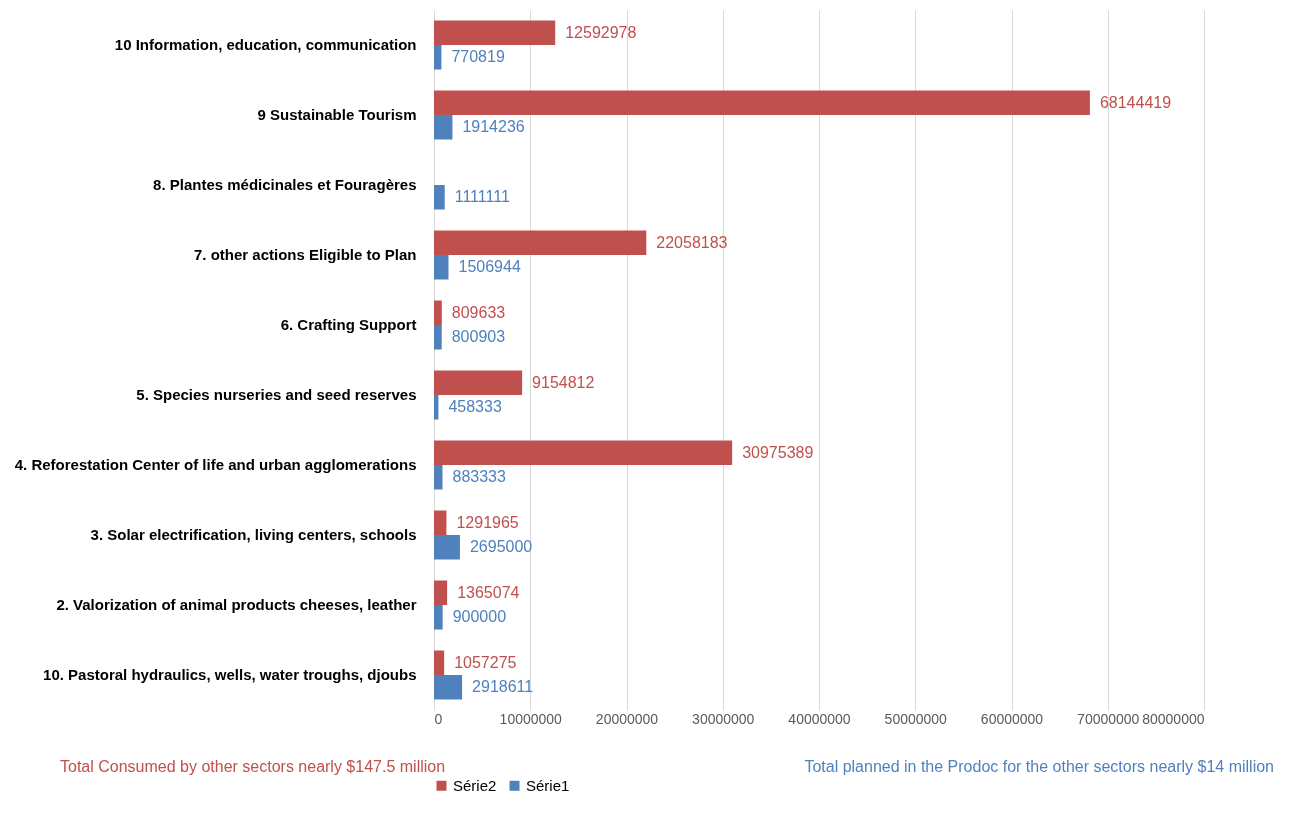 This screenshot has width=1302, height=831. I want to click on x-tick-label: 70000000, so click(1108, 718).